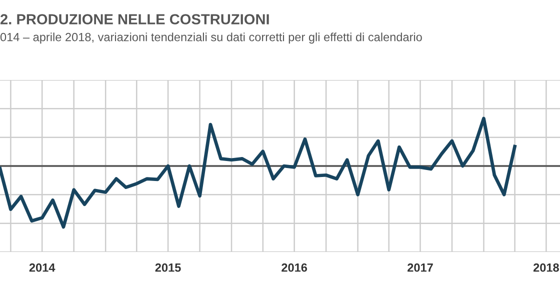 This screenshot has width=560, height=293. Describe the element at coordinates (168, 267) in the screenshot. I see `x-tick-label: 2015` at that location.